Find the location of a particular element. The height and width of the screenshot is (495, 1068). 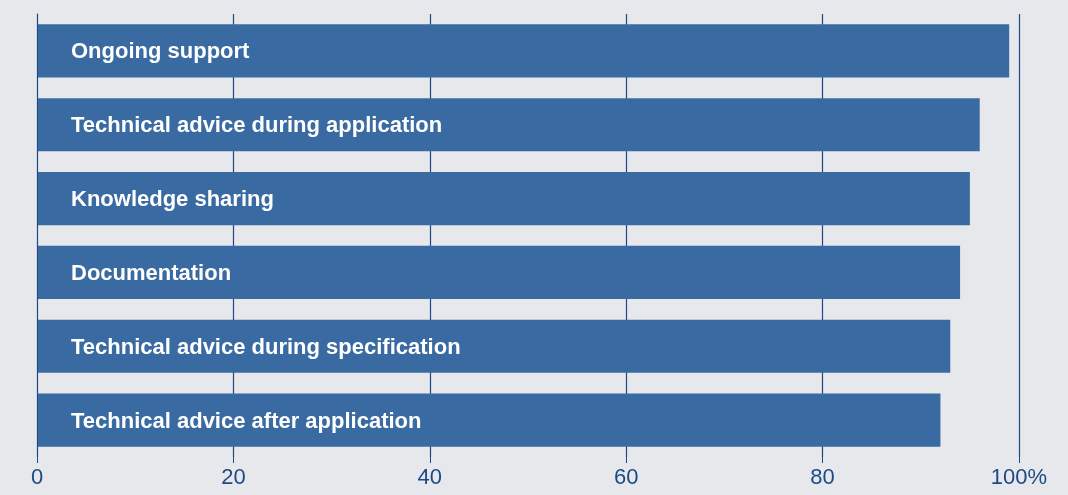

y-tick-label: Technical advice during specification is located at coordinates (266, 346).